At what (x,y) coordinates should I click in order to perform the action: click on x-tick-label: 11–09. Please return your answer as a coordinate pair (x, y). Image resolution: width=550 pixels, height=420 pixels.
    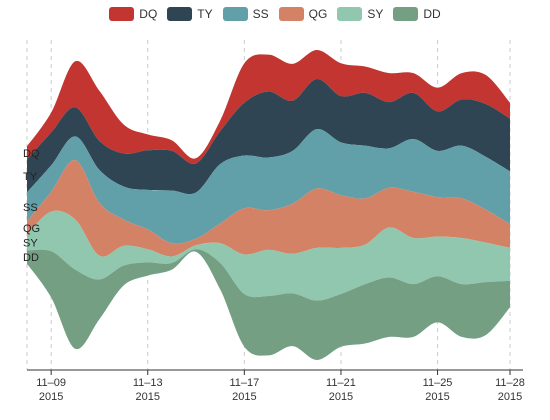
    Looking at the image, I should click on (51, 383).